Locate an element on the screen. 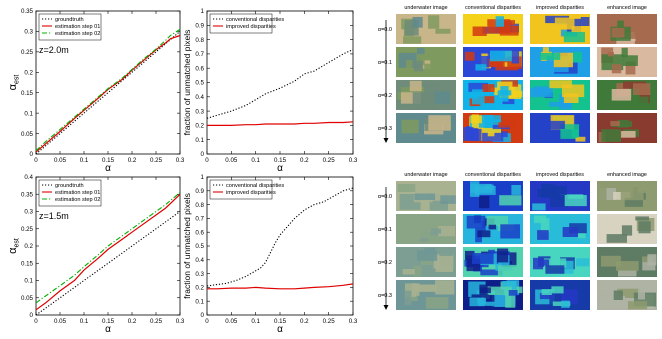  legend-label: estimation step 02 is located at coordinates (77, 200).